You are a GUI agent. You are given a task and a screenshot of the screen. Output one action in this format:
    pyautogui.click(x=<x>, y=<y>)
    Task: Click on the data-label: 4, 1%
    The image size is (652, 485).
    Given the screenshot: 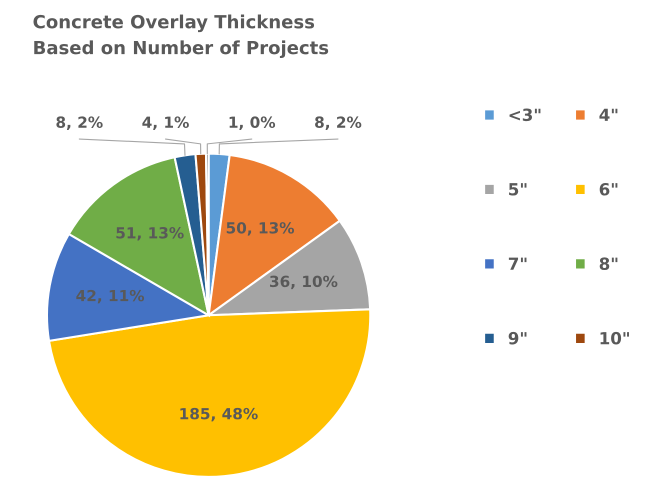 What is the action you would take?
    pyautogui.click(x=165, y=123)
    